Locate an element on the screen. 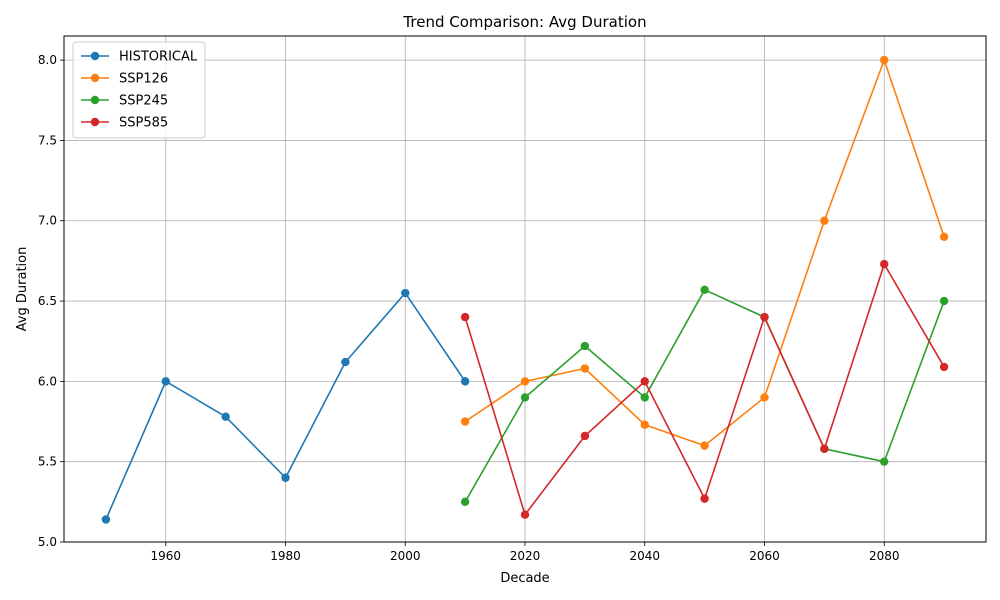 This screenshot has height=600, width=1000. y-tick-label: 6.5 is located at coordinates (47, 301).